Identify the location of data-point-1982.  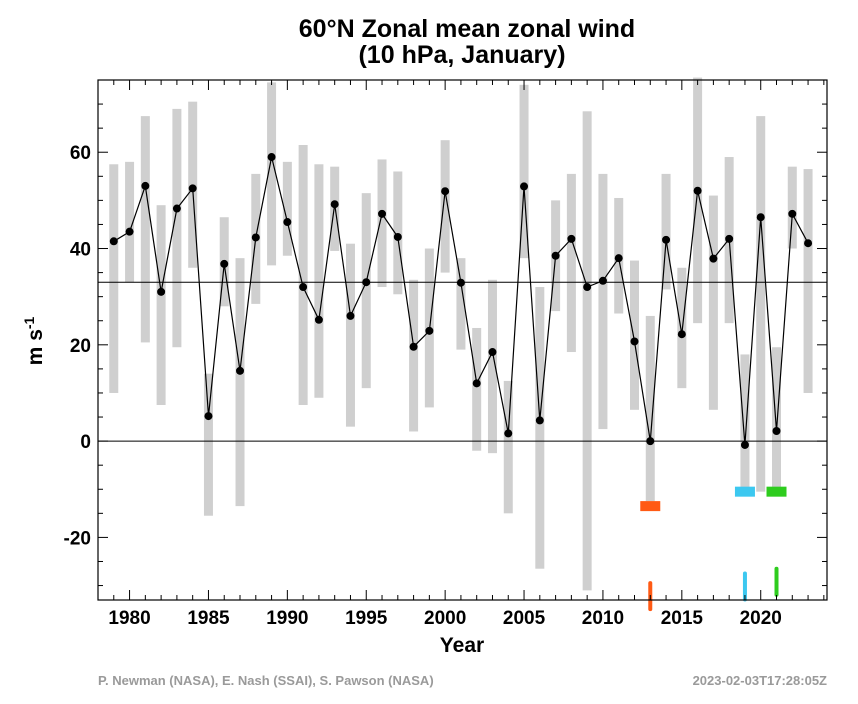
(161, 291).